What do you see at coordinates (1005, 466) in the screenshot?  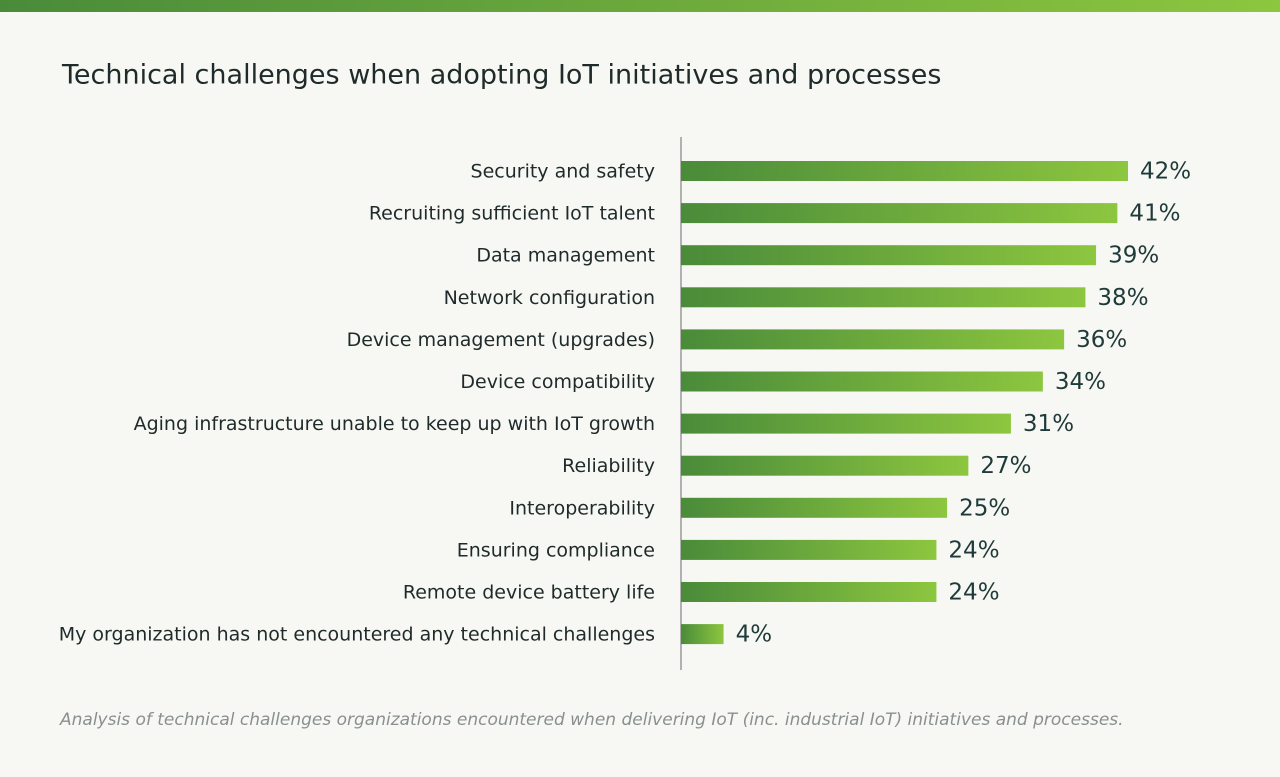 I see `value-label: 27%` at bounding box center [1005, 466].